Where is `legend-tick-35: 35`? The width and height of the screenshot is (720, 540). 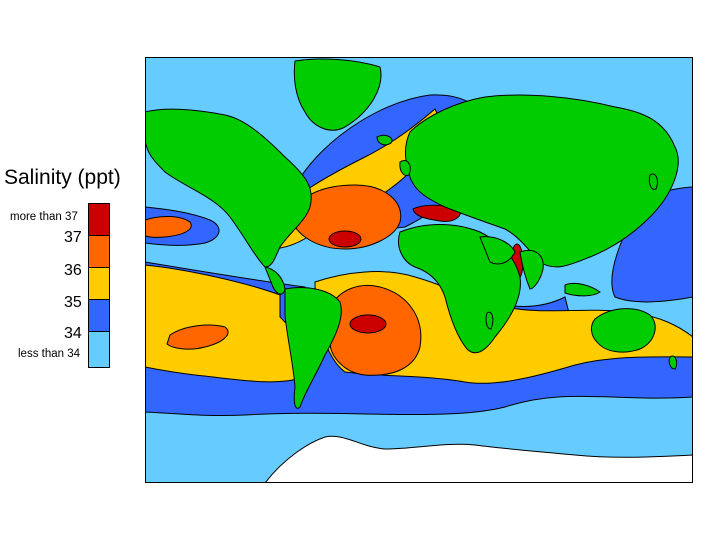
legend-tick-35: 35 is located at coordinates (73, 302).